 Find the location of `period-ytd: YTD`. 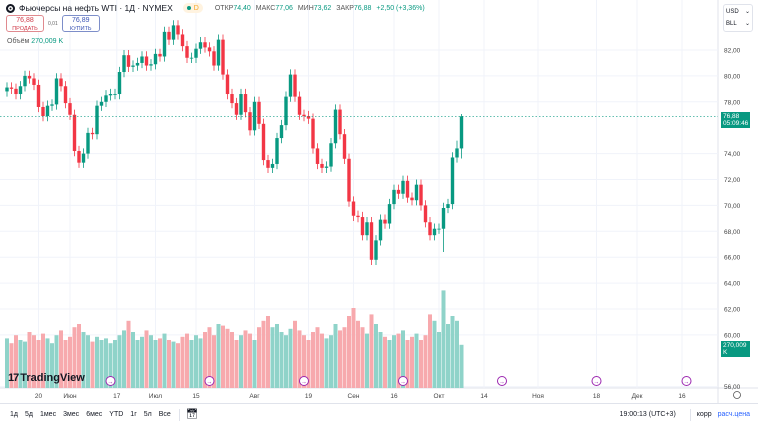

period-ytd: YTD is located at coordinates (116, 414).